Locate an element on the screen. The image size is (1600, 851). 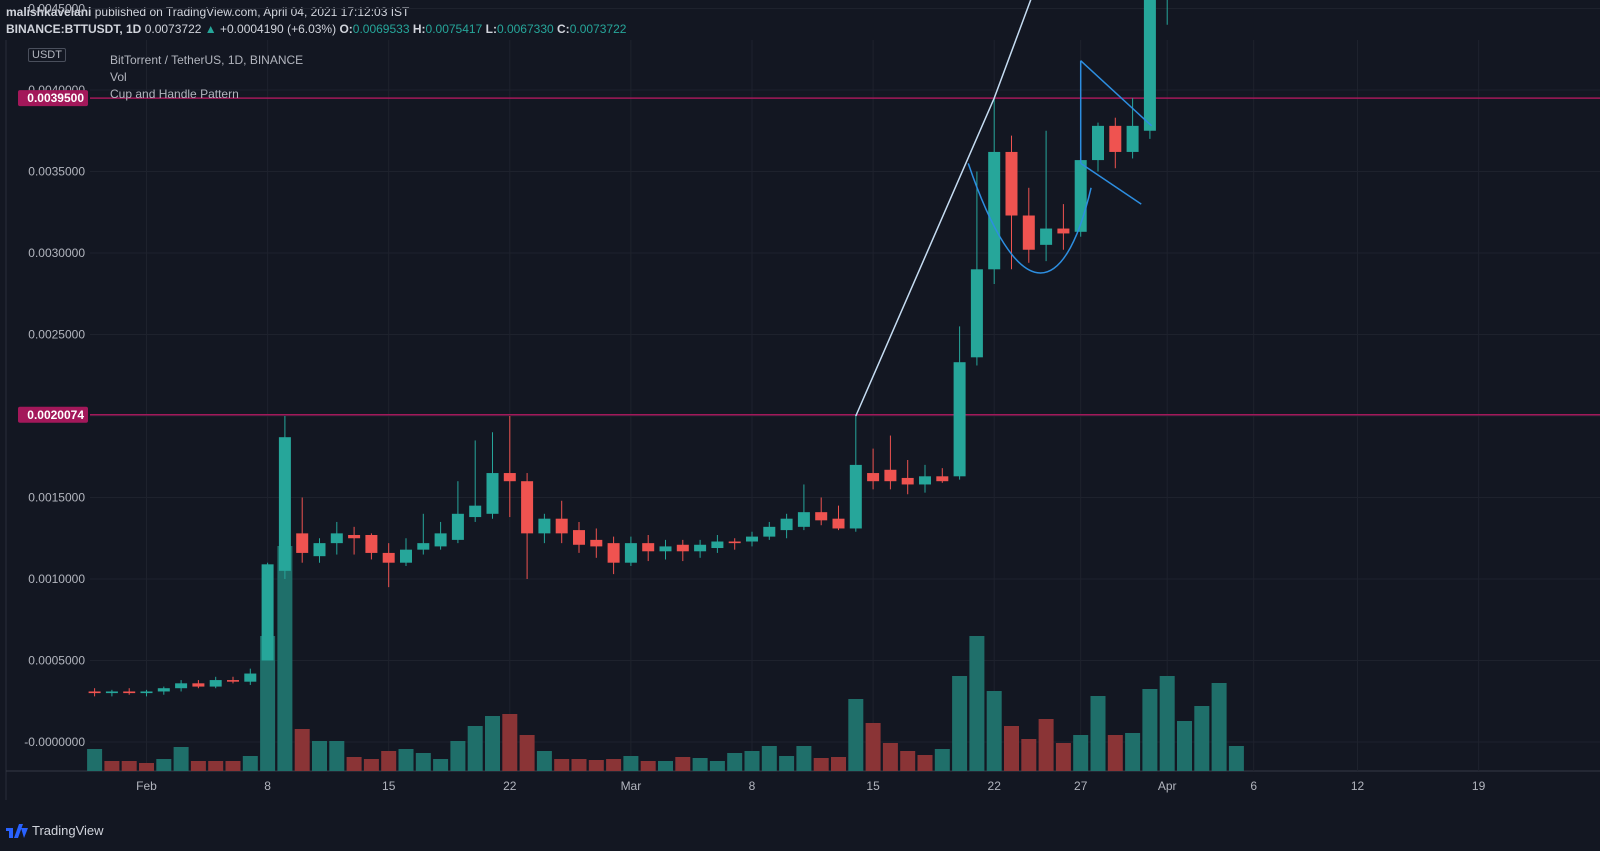
time-tick-label: 12 is located at coordinates (1358, 786).